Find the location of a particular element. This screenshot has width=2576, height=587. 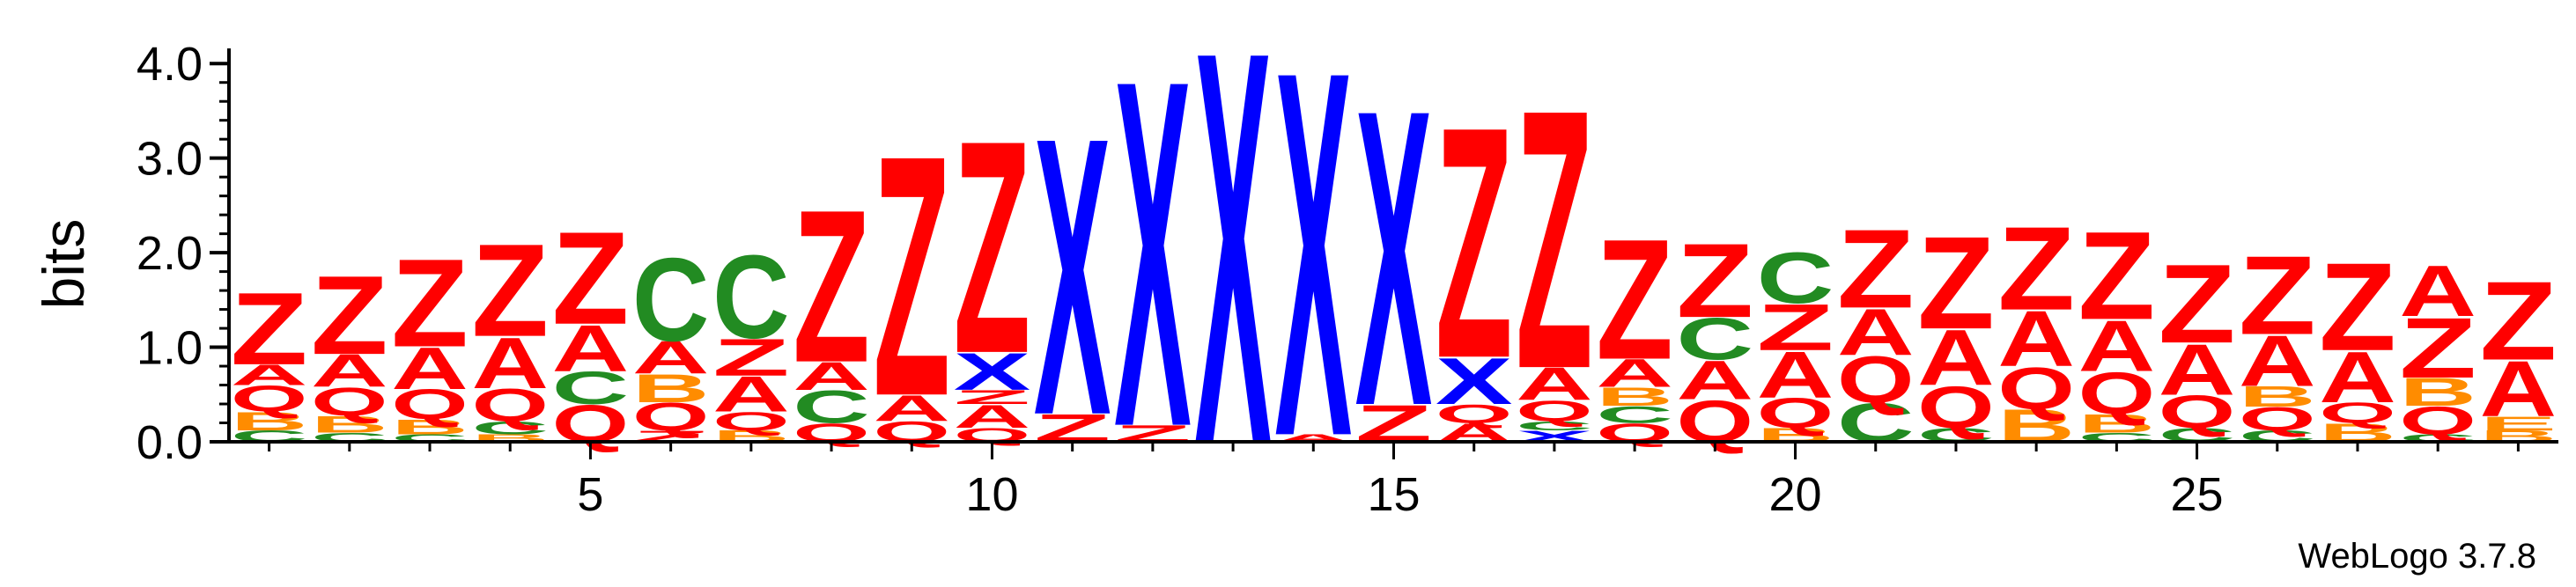

y-tick-label: 2.0 is located at coordinates (170, 253).